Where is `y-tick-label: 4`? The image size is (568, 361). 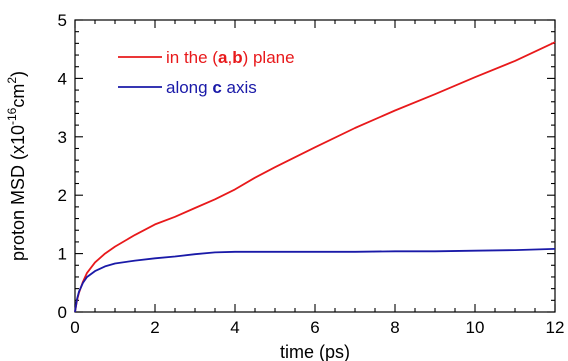 y-tick-label: 4 is located at coordinates (62, 78).